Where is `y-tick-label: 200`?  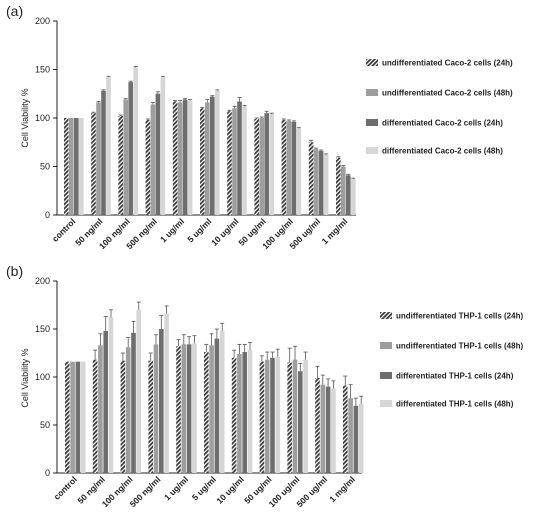 y-tick-label: 200 is located at coordinates (42, 21).